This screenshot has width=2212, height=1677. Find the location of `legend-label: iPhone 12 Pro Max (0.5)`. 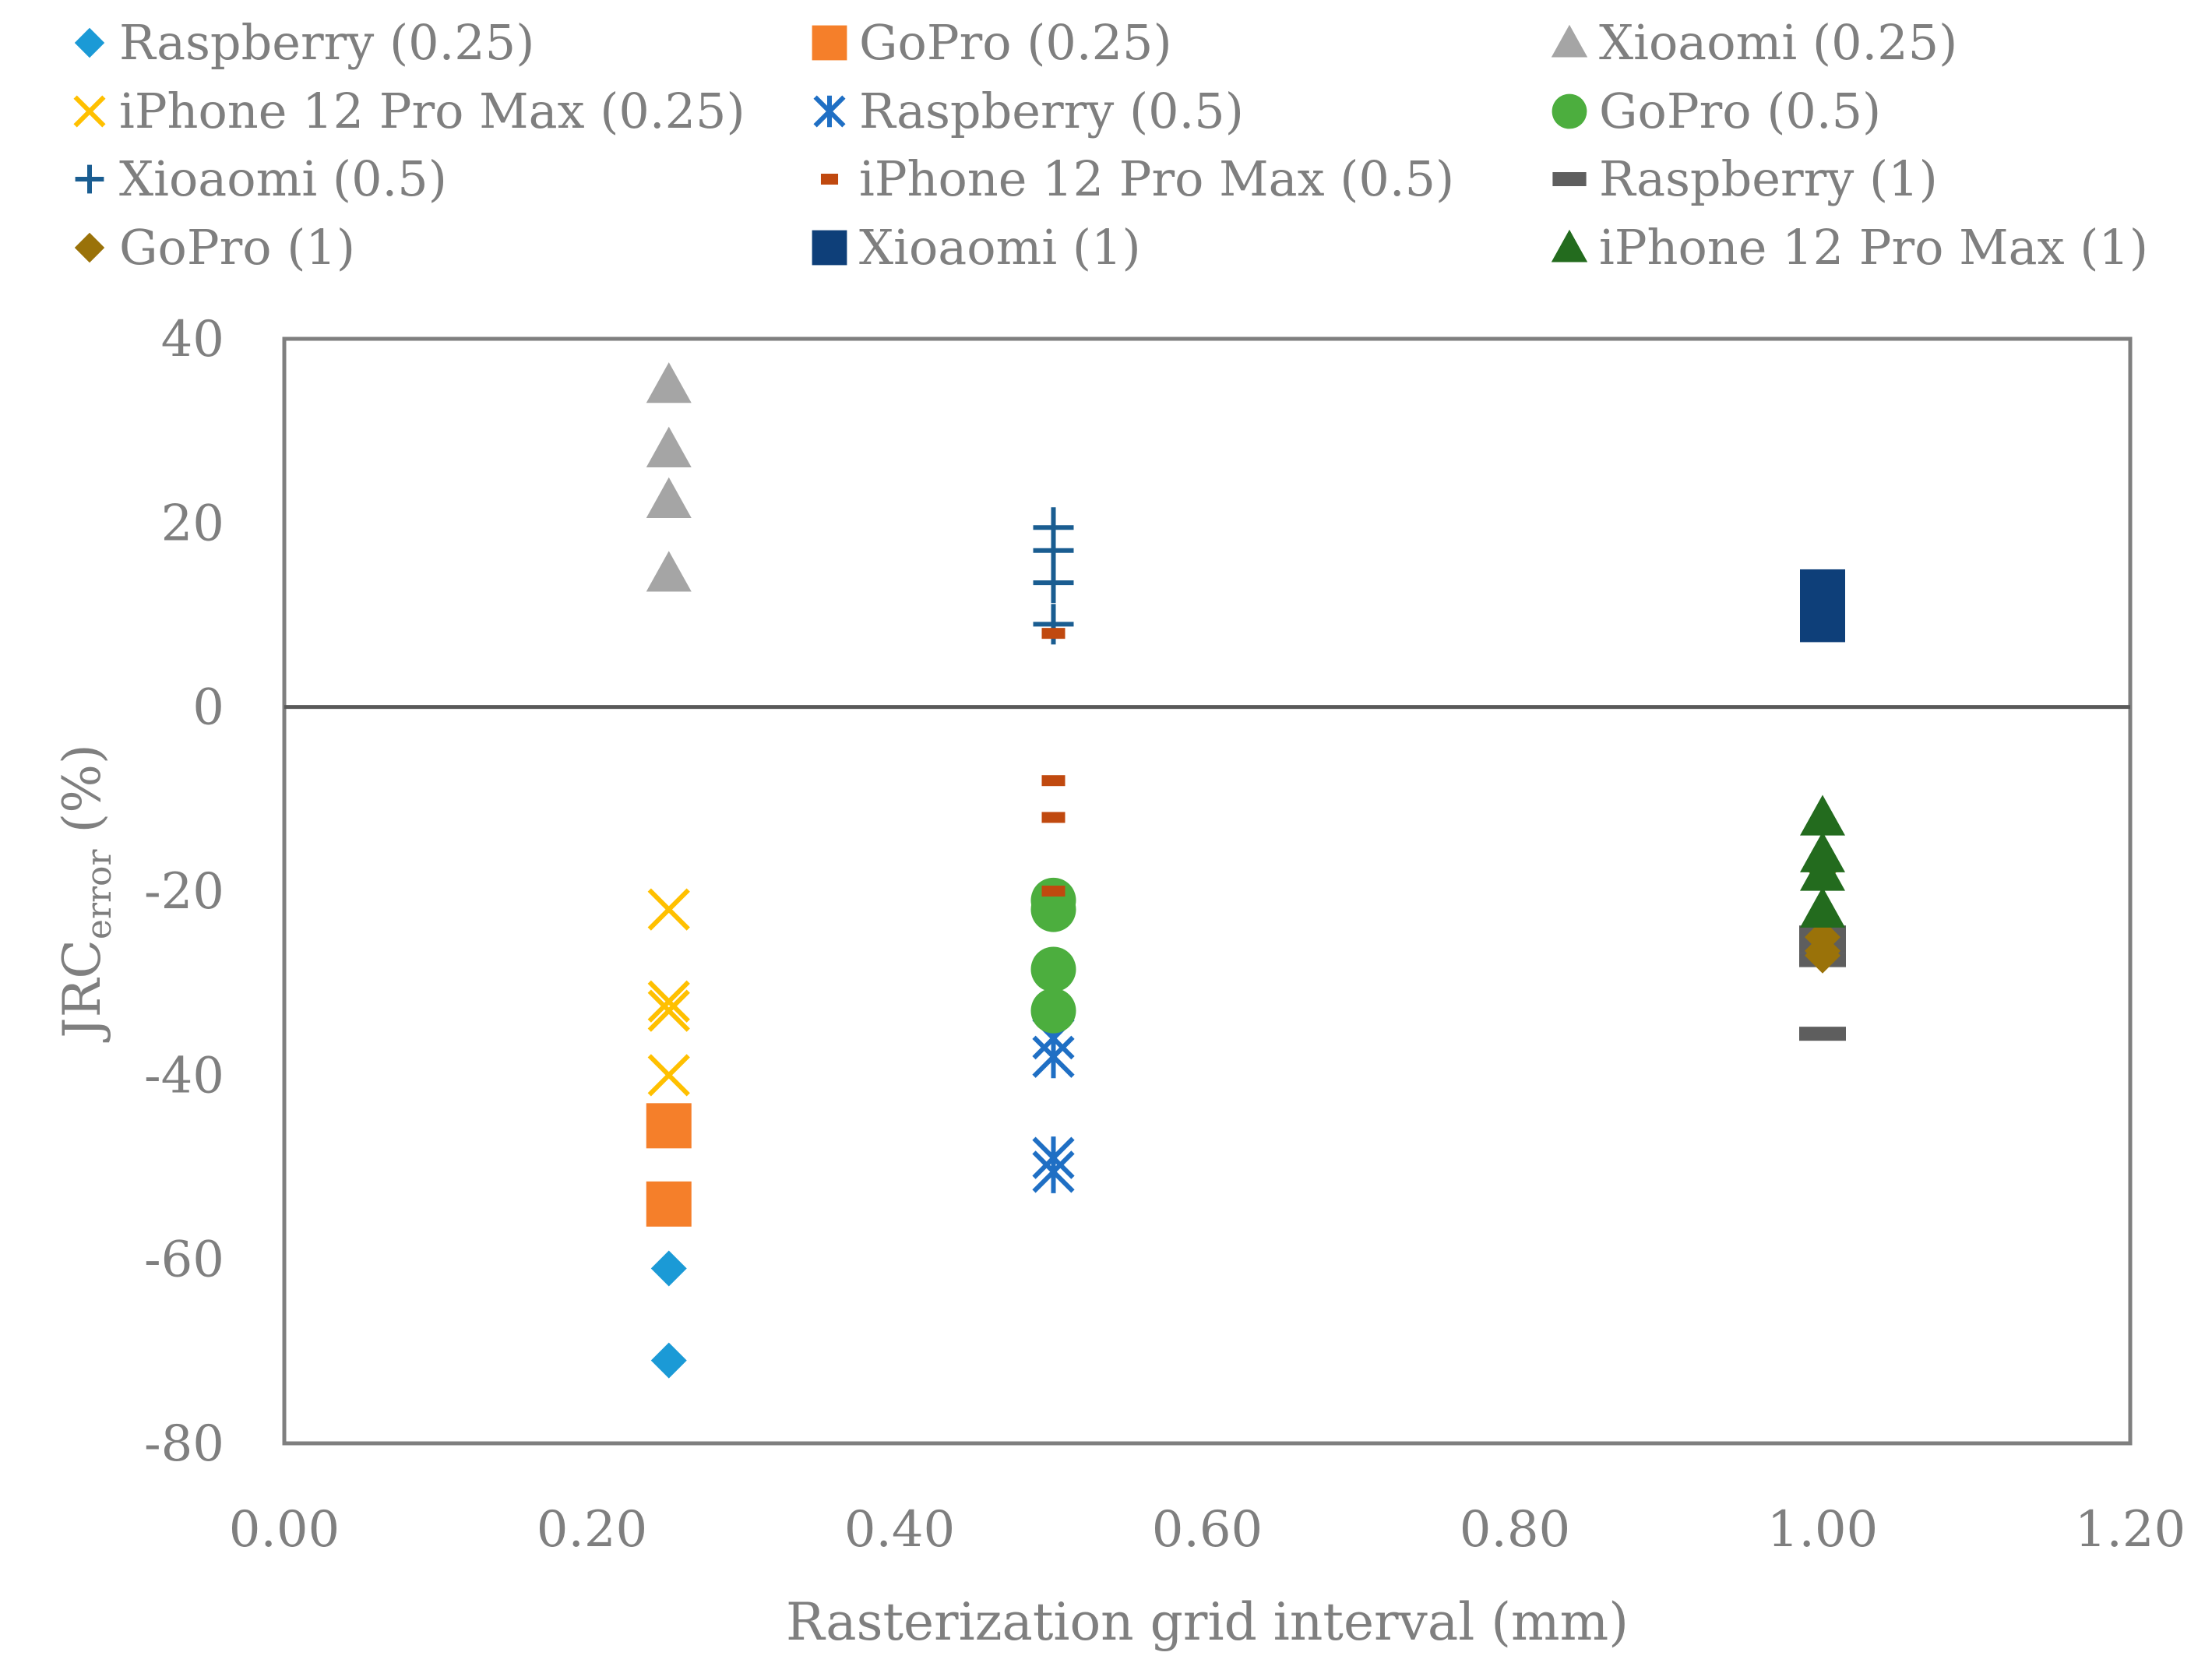

legend-label: iPhone 12 Pro Max (0.5) is located at coordinates (1156, 178).